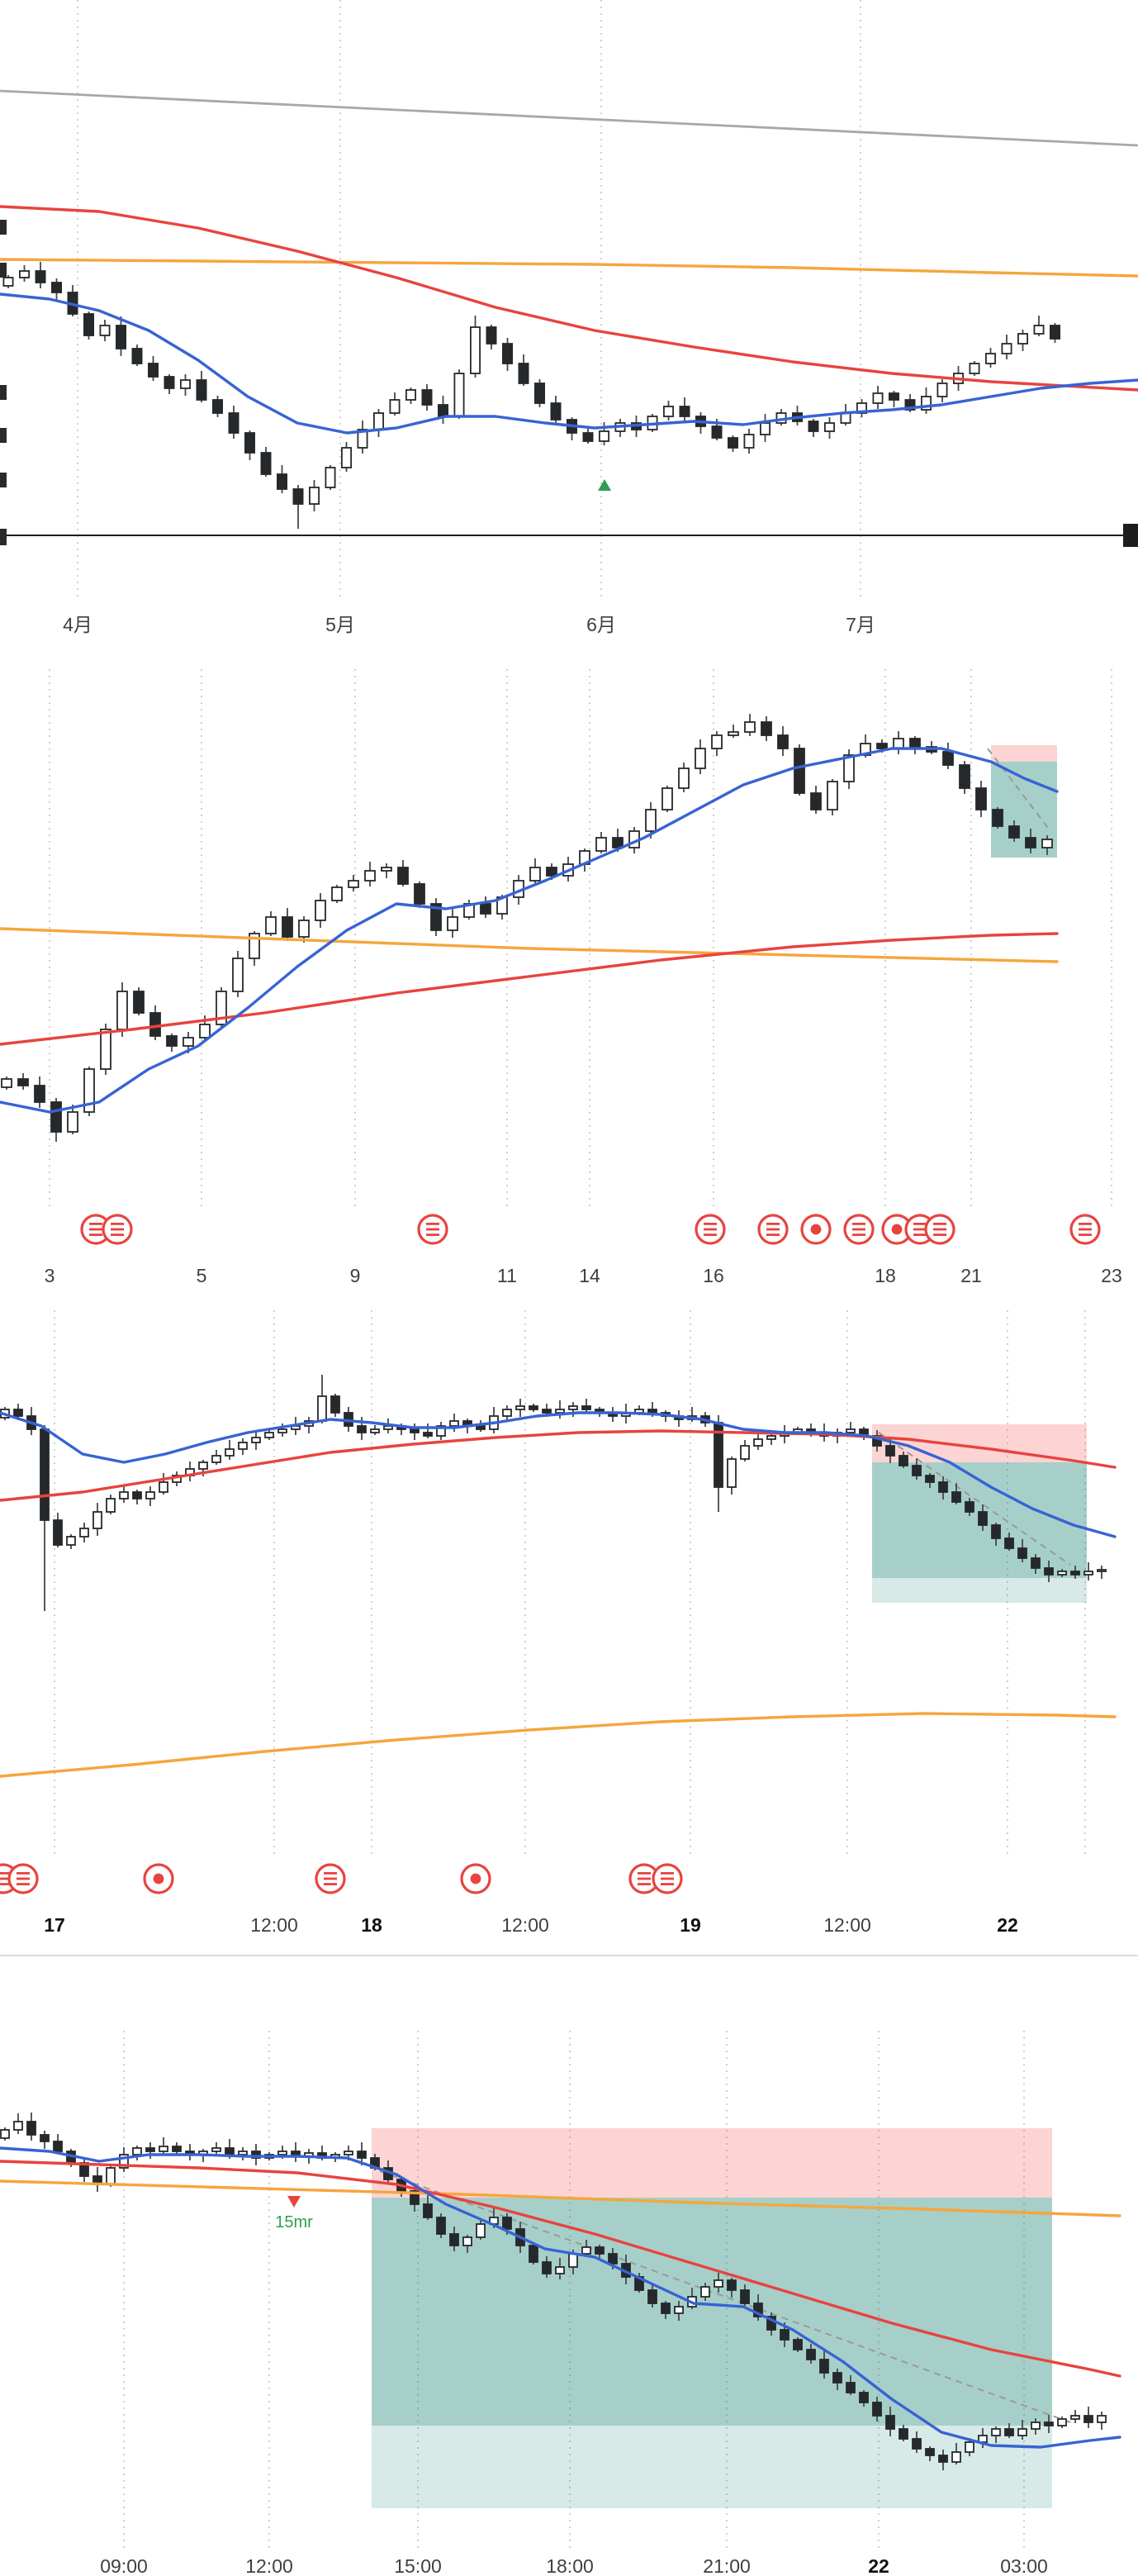 The height and width of the screenshot is (2576, 1138). What do you see at coordinates (569, 118) in the screenshot?
I see `trendline` at bounding box center [569, 118].